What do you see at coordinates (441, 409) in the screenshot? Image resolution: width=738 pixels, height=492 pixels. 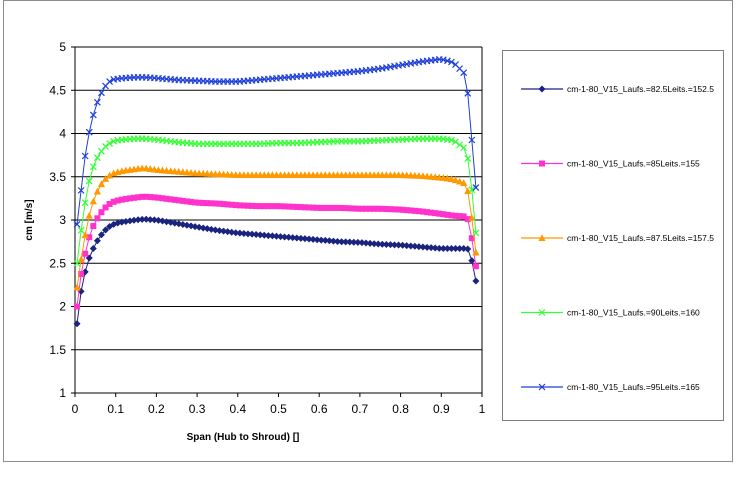 I see `x-tick-label: 0.9` at bounding box center [441, 409].